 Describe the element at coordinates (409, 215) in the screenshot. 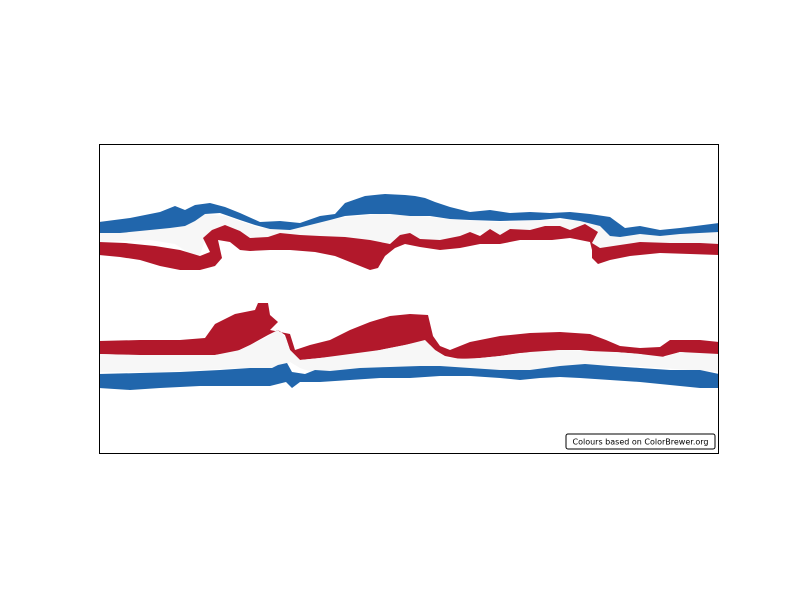

I see `northern-blue-band` at that location.